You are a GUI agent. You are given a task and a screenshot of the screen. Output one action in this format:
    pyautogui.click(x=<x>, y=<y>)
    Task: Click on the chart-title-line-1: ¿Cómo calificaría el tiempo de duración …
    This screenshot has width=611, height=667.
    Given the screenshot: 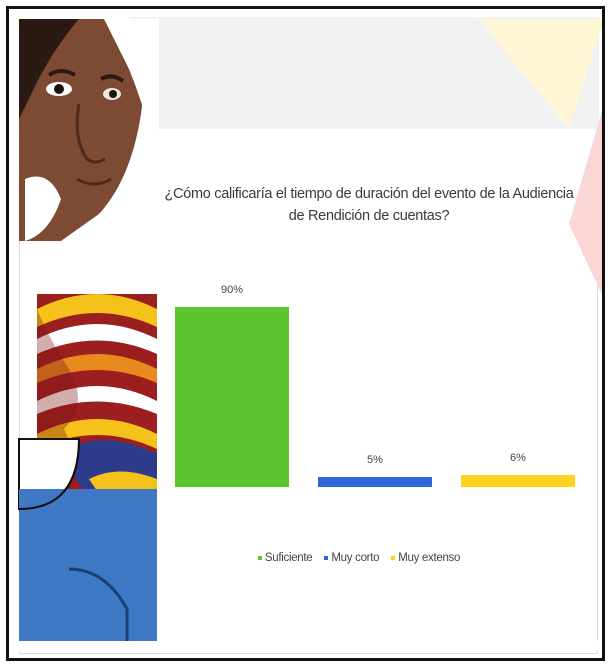 What is the action you would take?
    pyautogui.click(x=369, y=194)
    